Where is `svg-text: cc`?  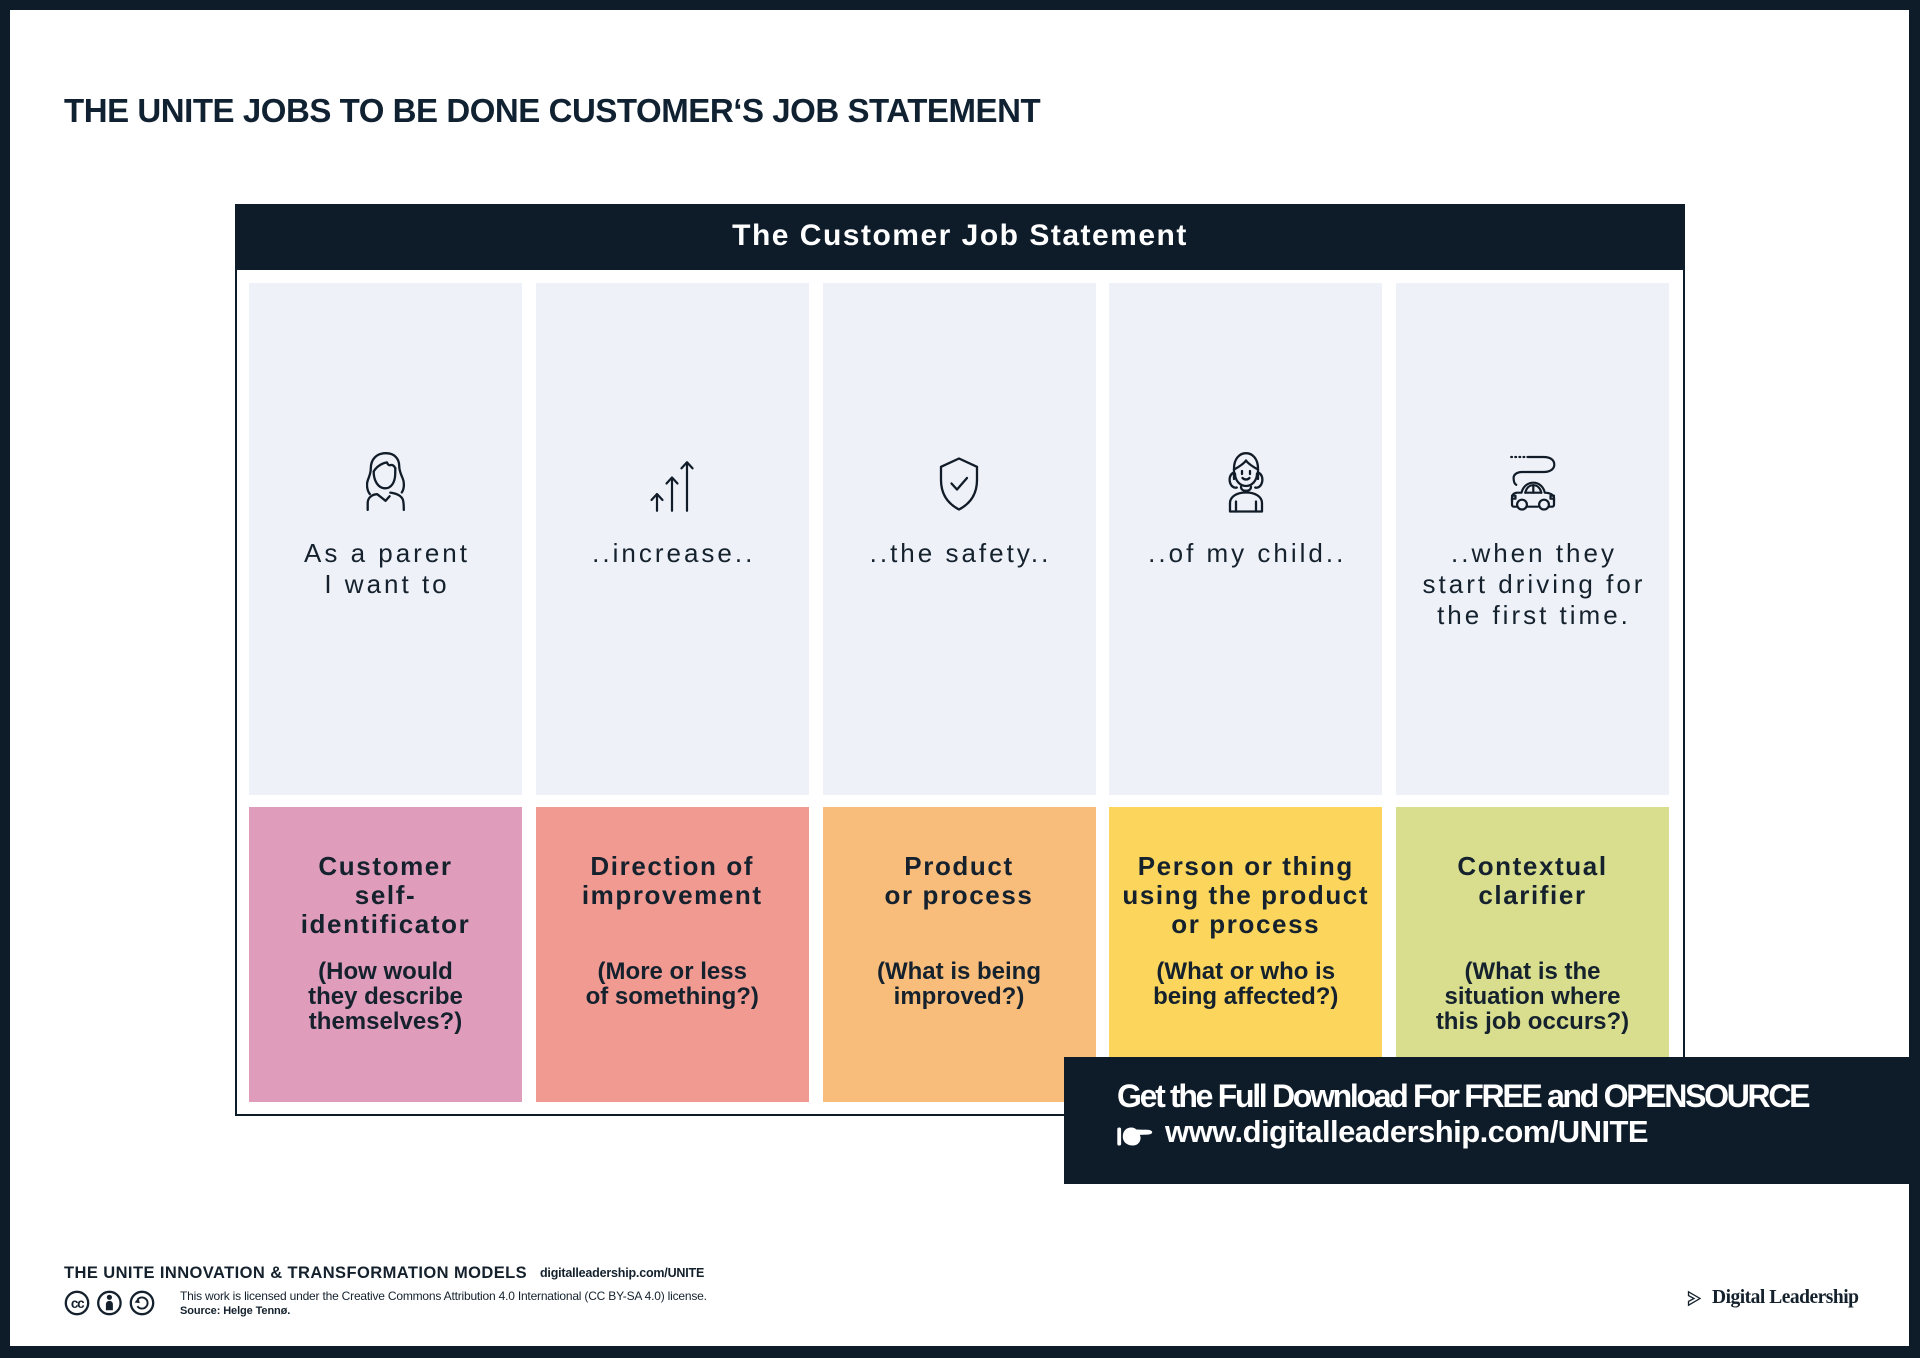
svg-text: cc is located at coordinates (78, 1303).